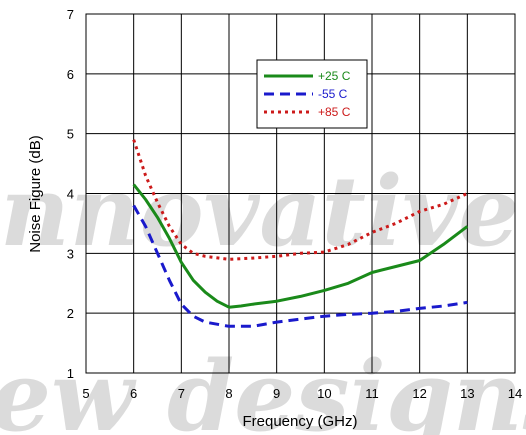  I want to click on y-axis-title: Noise Figure (dB), so click(35, 194).